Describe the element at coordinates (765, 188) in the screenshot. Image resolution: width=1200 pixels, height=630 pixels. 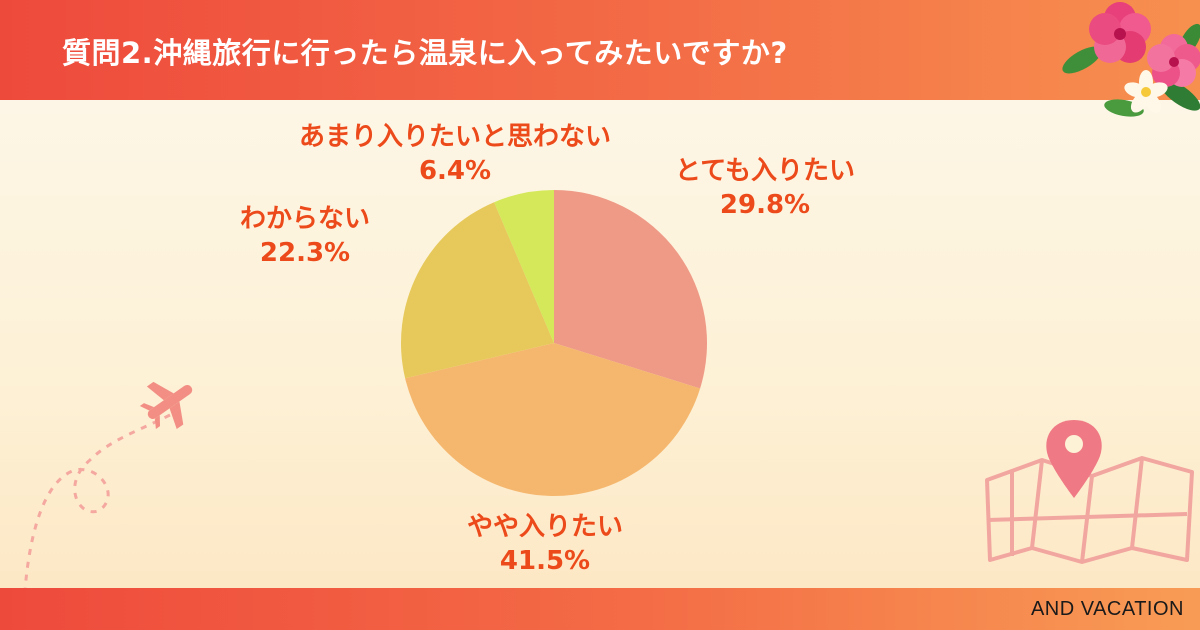
I see `slice-label-very-much: とても入りたい 29.8%` at that location.